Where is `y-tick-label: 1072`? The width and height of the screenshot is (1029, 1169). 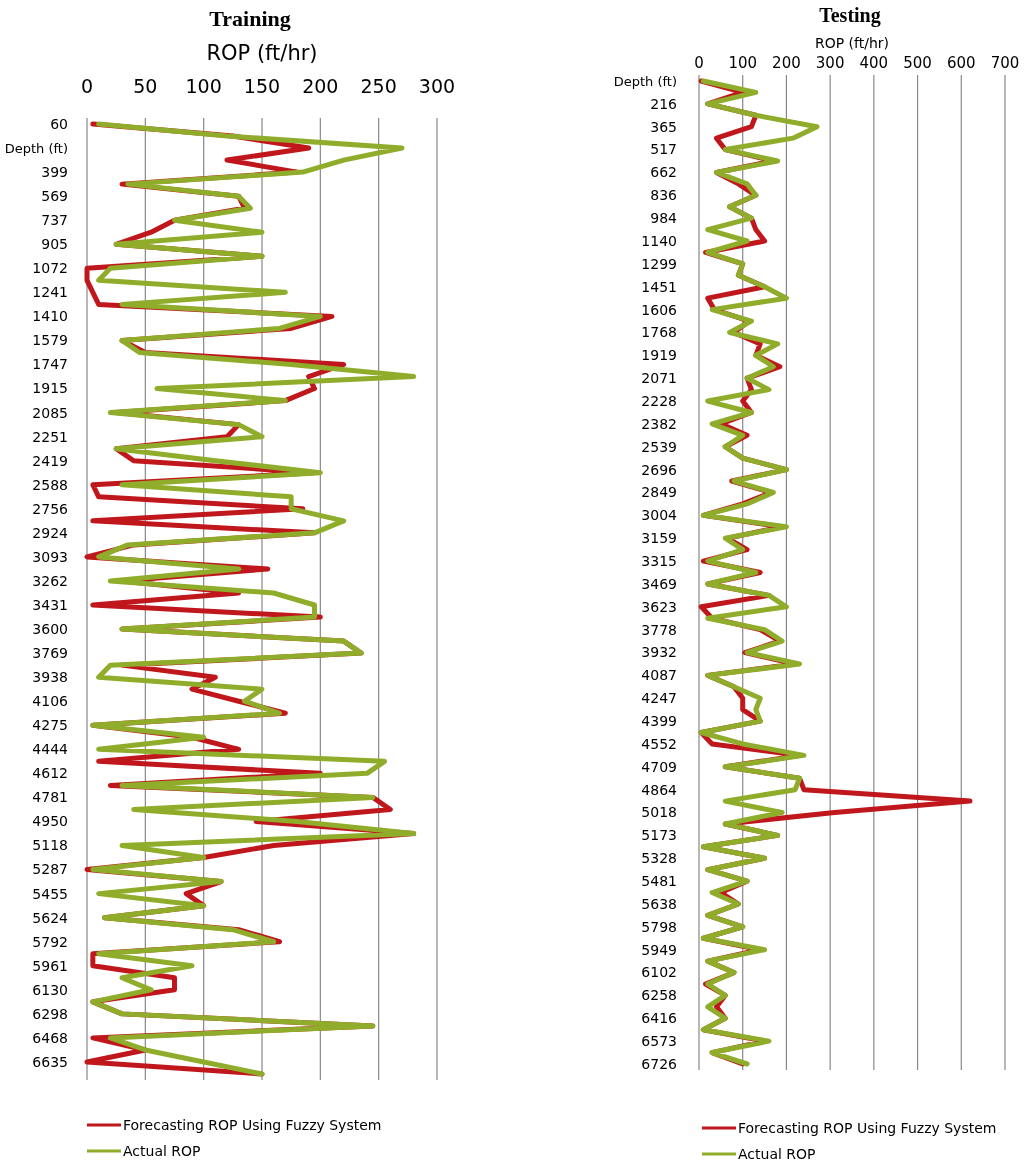 y-tick-label: 1072 is located at coordinates (50, 268).